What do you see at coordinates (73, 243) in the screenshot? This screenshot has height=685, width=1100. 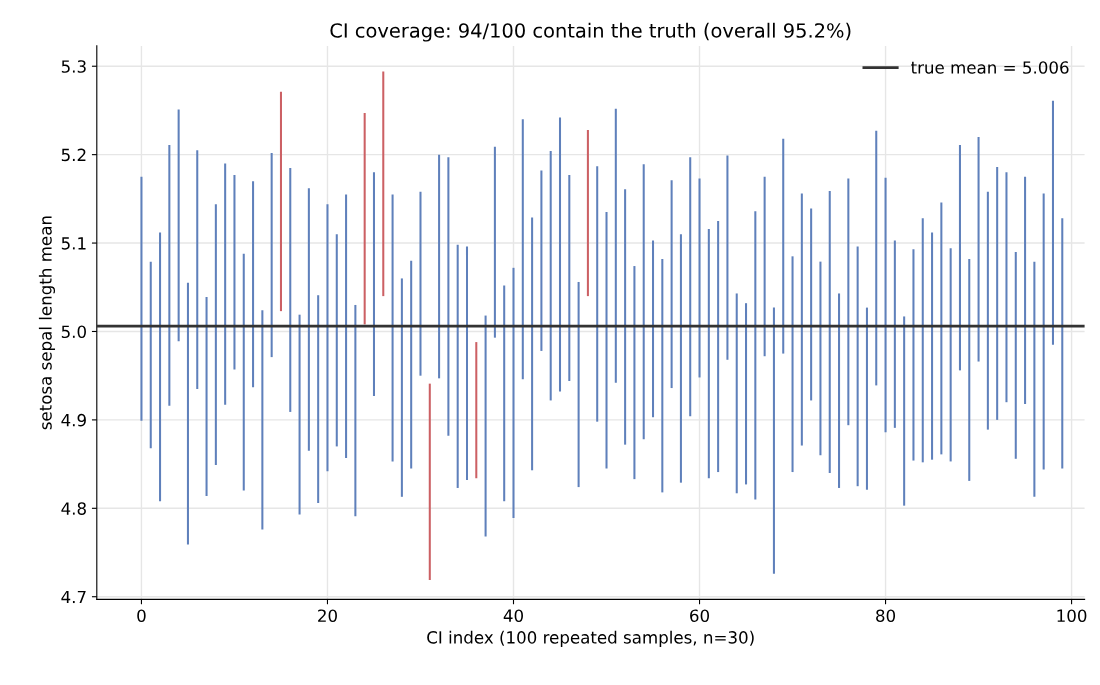 I see `y-tick-label: 5.1` at bounding box center [73, 243].